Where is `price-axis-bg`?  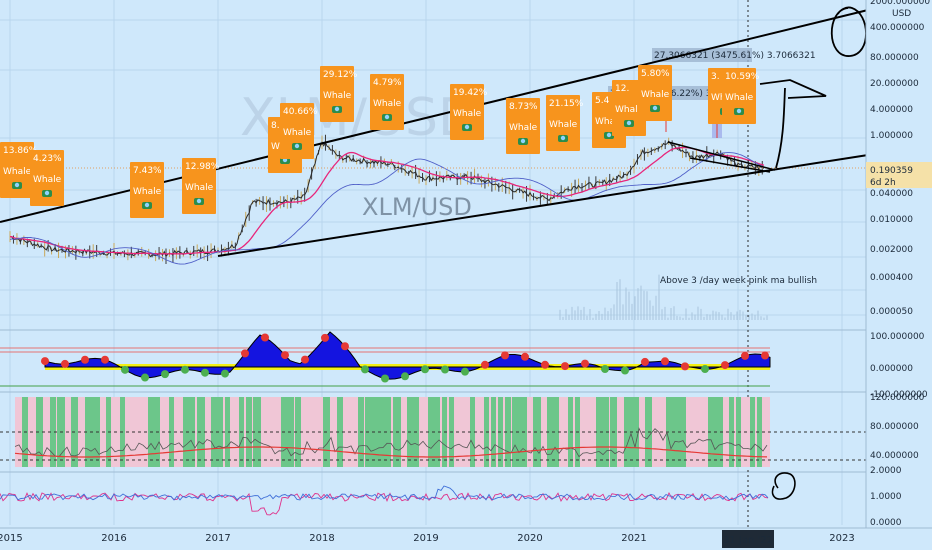 price-axis-bg is located at coordinates (899, 275).